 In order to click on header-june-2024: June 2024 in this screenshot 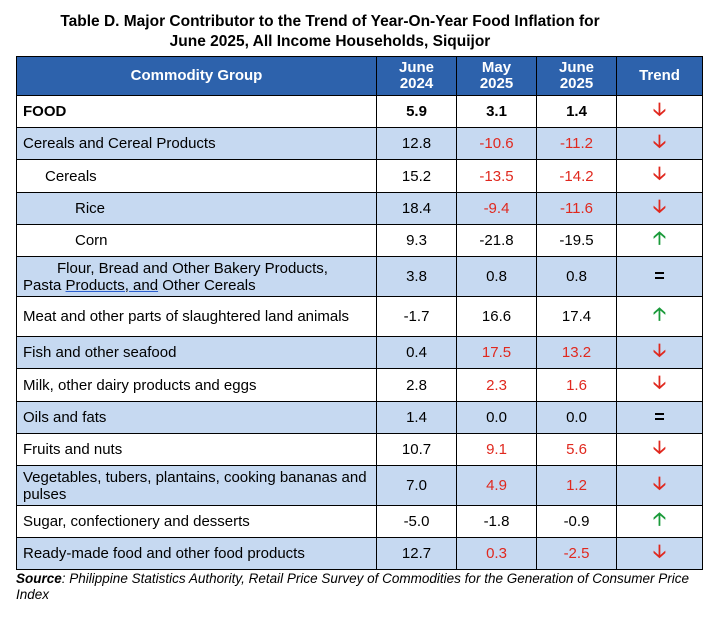, I will do `click(416, 76)`.